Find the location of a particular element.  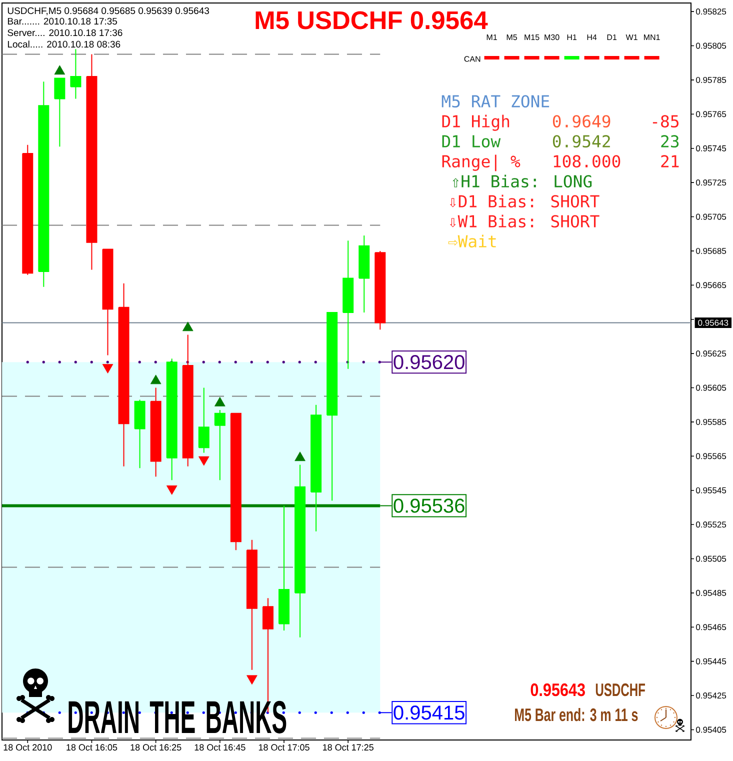

annotation: M5 Bar end: 3 m 11 s is located at coordinates (576, 715).